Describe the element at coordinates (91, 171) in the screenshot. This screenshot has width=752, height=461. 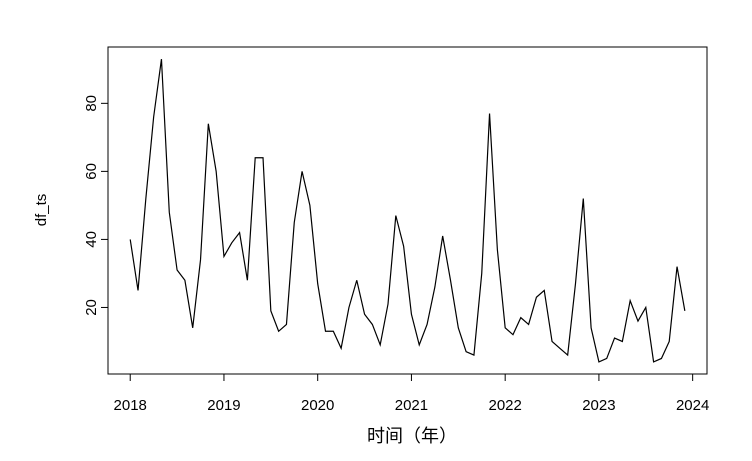
I see `y-tick-label: 60` at that location.